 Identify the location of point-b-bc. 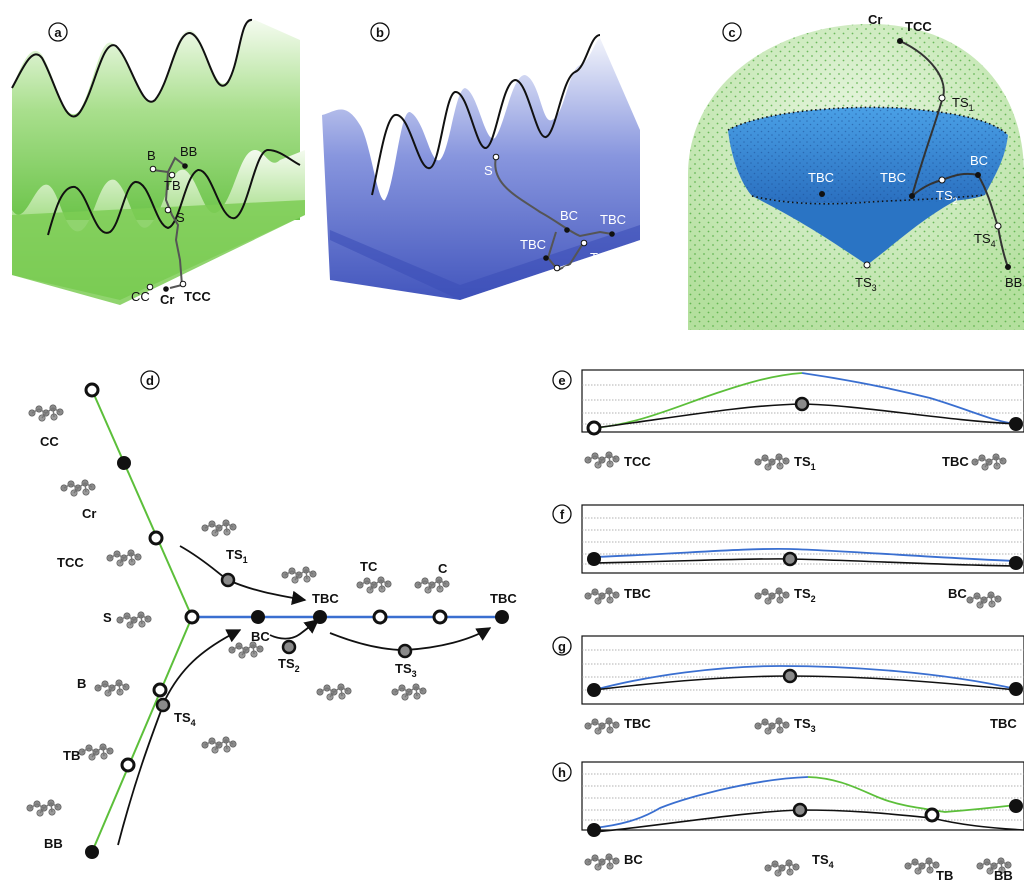
(567, 230).